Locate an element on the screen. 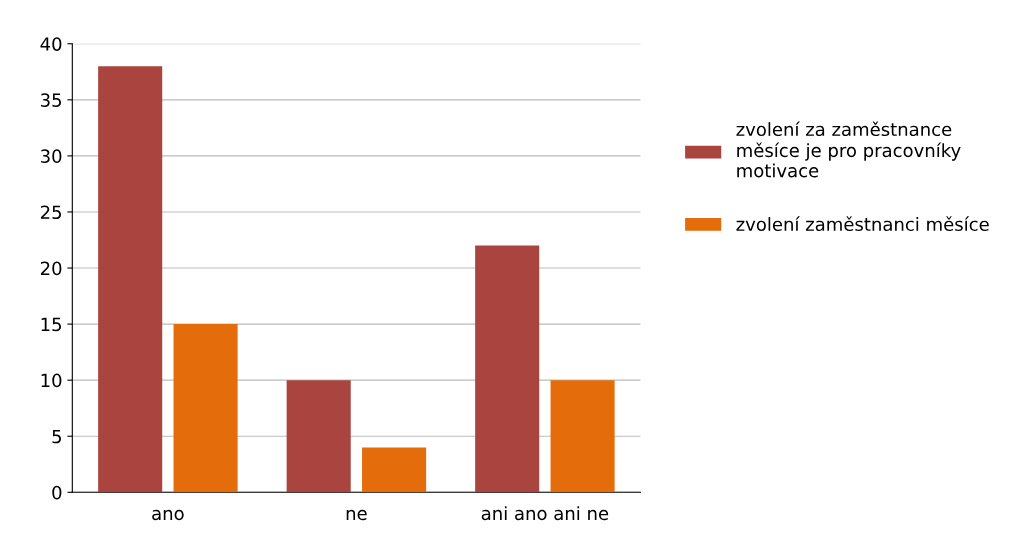 The image size is (1033, 547). y-tick-label: 10 is located at coordinates (51, 380).